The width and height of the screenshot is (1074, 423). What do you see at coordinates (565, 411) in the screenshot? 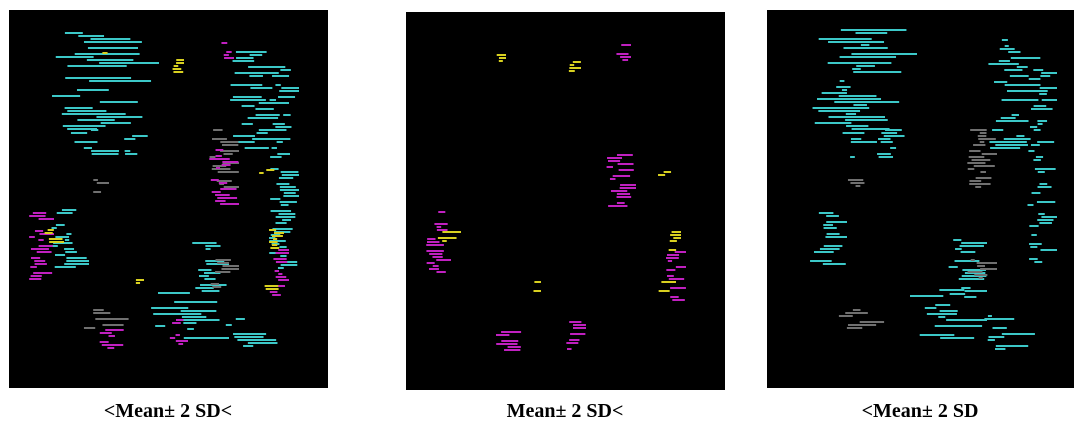
I see `caption: Mean± 2 SD<` at bounding box center [565, 411].